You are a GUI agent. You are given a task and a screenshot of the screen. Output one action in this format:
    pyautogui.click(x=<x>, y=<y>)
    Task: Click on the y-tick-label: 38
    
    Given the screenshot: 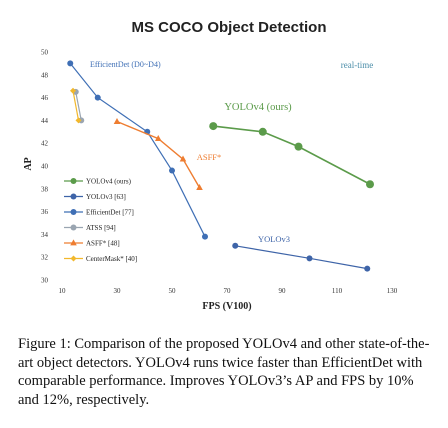 What is the action you would take?
    pyautogui.click(x=45, y=189)
    